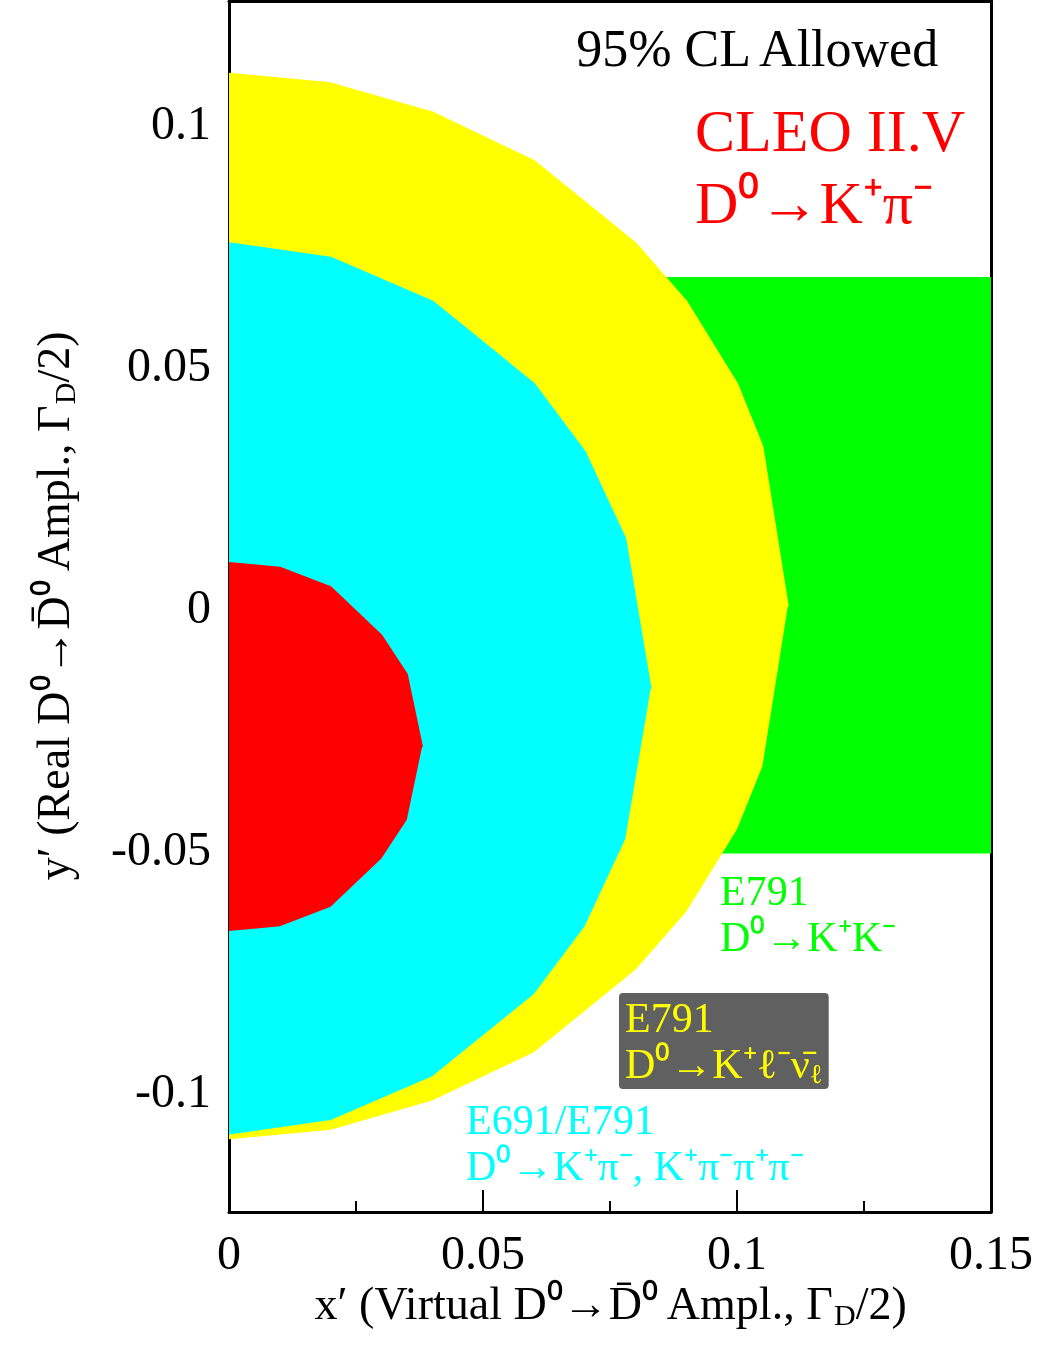  Describe the element at coordinates (737, 1252) in the screenshot. I see `x-tick-label: 0.1` at that location.